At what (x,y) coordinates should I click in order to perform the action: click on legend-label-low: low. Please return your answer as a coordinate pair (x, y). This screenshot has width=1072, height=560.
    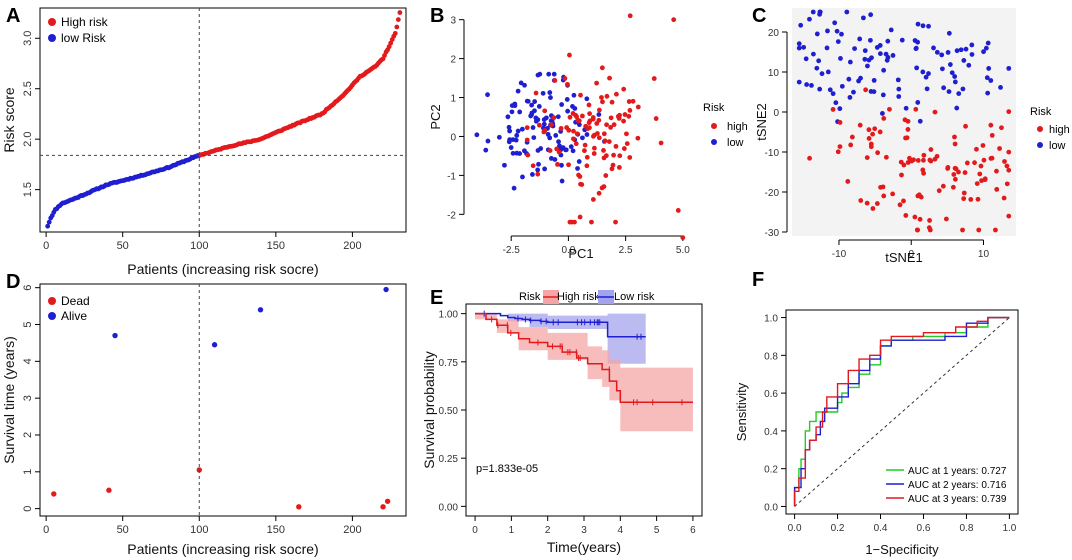
    Looking at the image, I should click on (1057, 146).